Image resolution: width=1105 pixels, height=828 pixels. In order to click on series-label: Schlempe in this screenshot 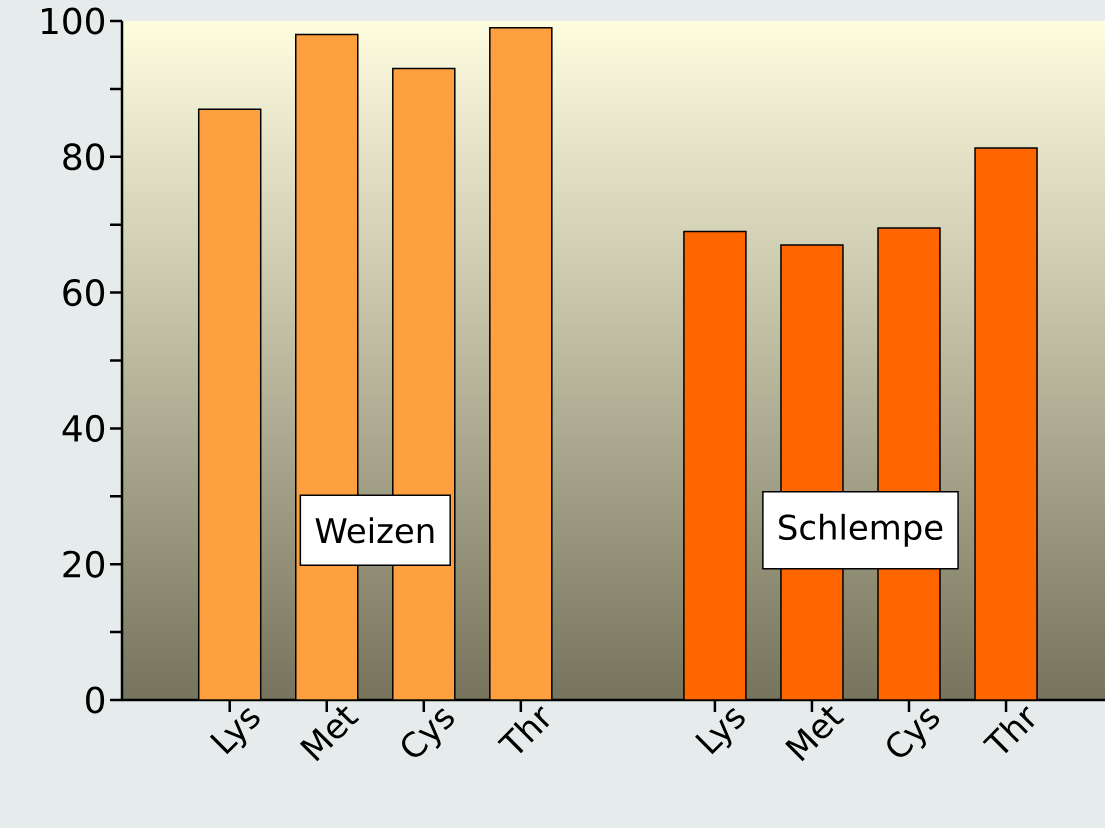, I will do `click(861, 530)`.